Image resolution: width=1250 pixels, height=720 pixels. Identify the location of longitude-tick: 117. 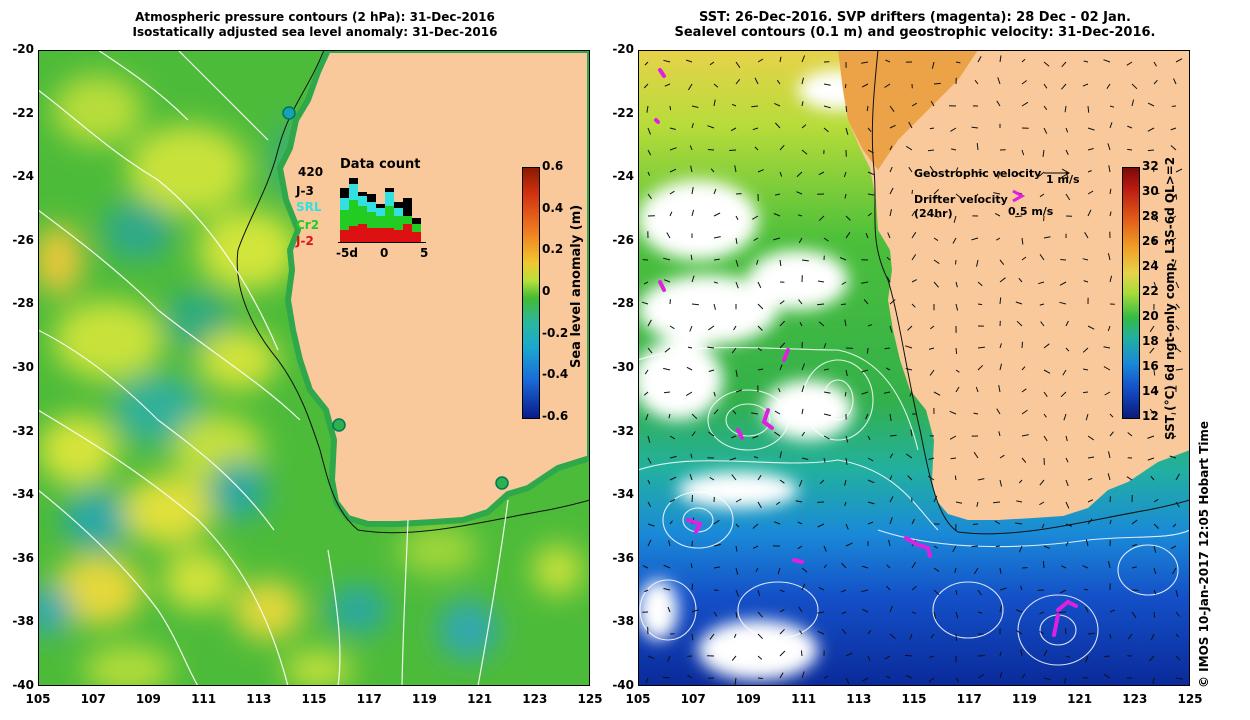
(369, 699).